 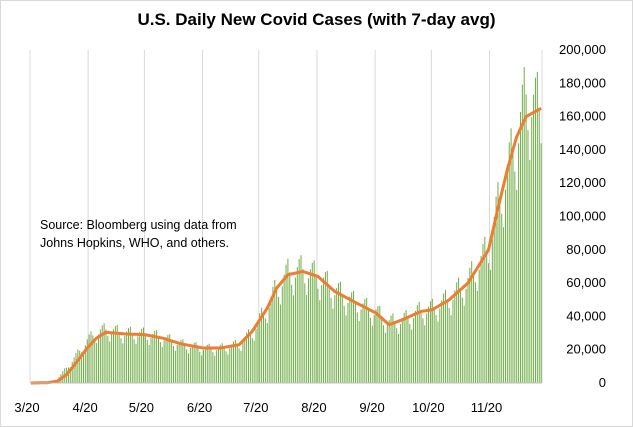 I want to click on x-tick-label: 4/20, so click(x=84, y=407).